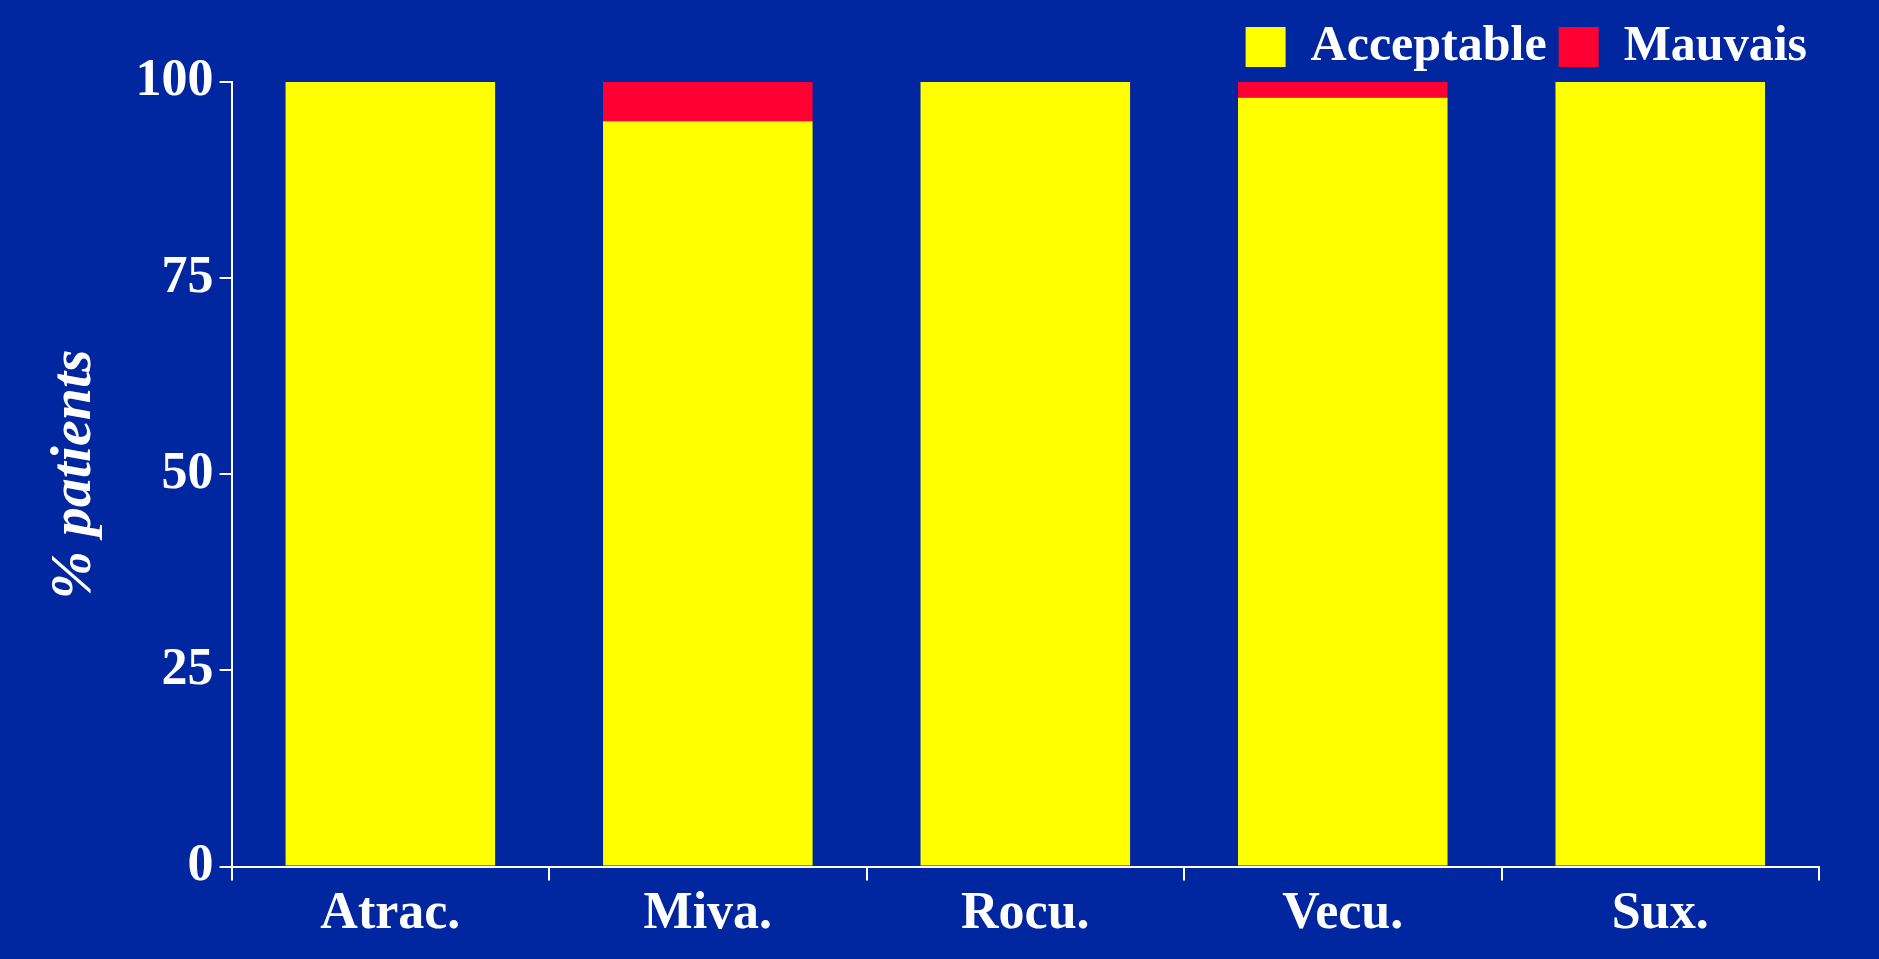 This screenshot has height=959, width=1879. Describe the element at coordinates (187, 274) in the screenshot. I see `y-tick-label: 75` at that location.